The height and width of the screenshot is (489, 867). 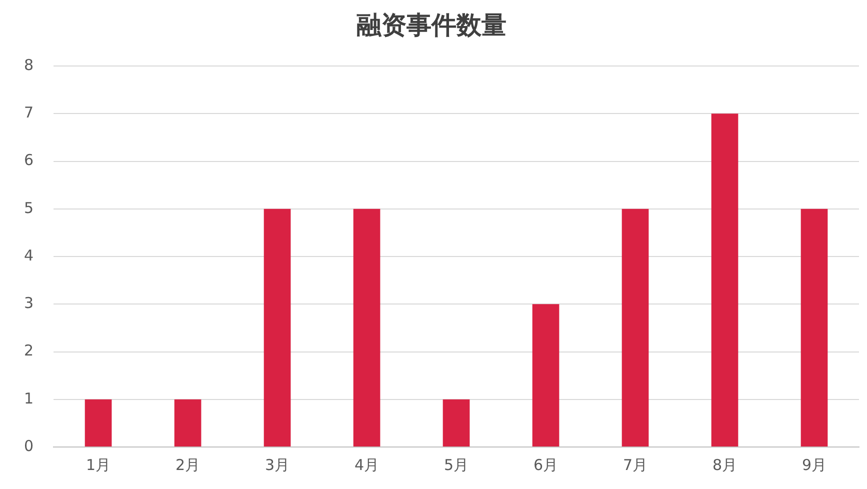 I want to click on y-tick-label: 0, so click(x=29, y=445).